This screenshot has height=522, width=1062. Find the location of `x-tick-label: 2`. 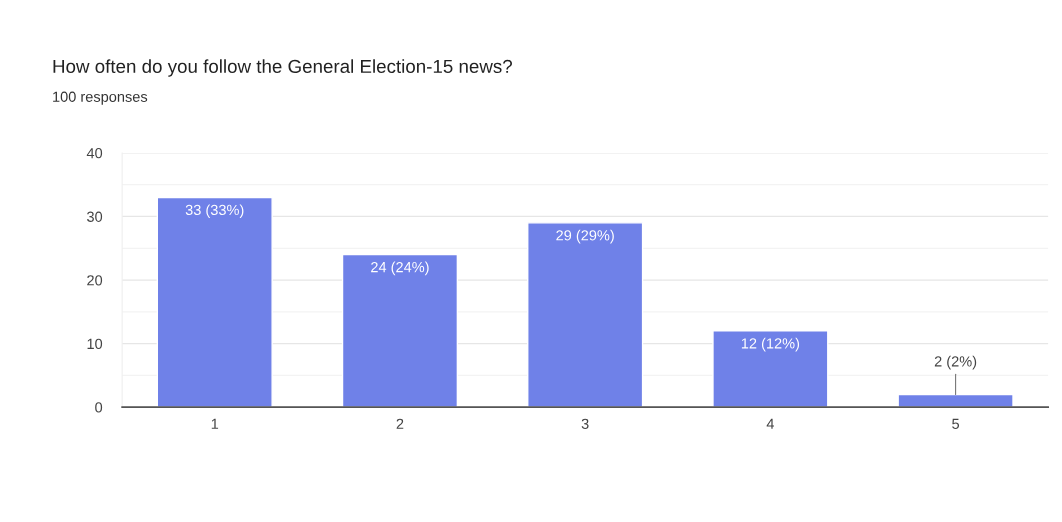

x-tick-label: 2 is located at coordinates (400, 423).